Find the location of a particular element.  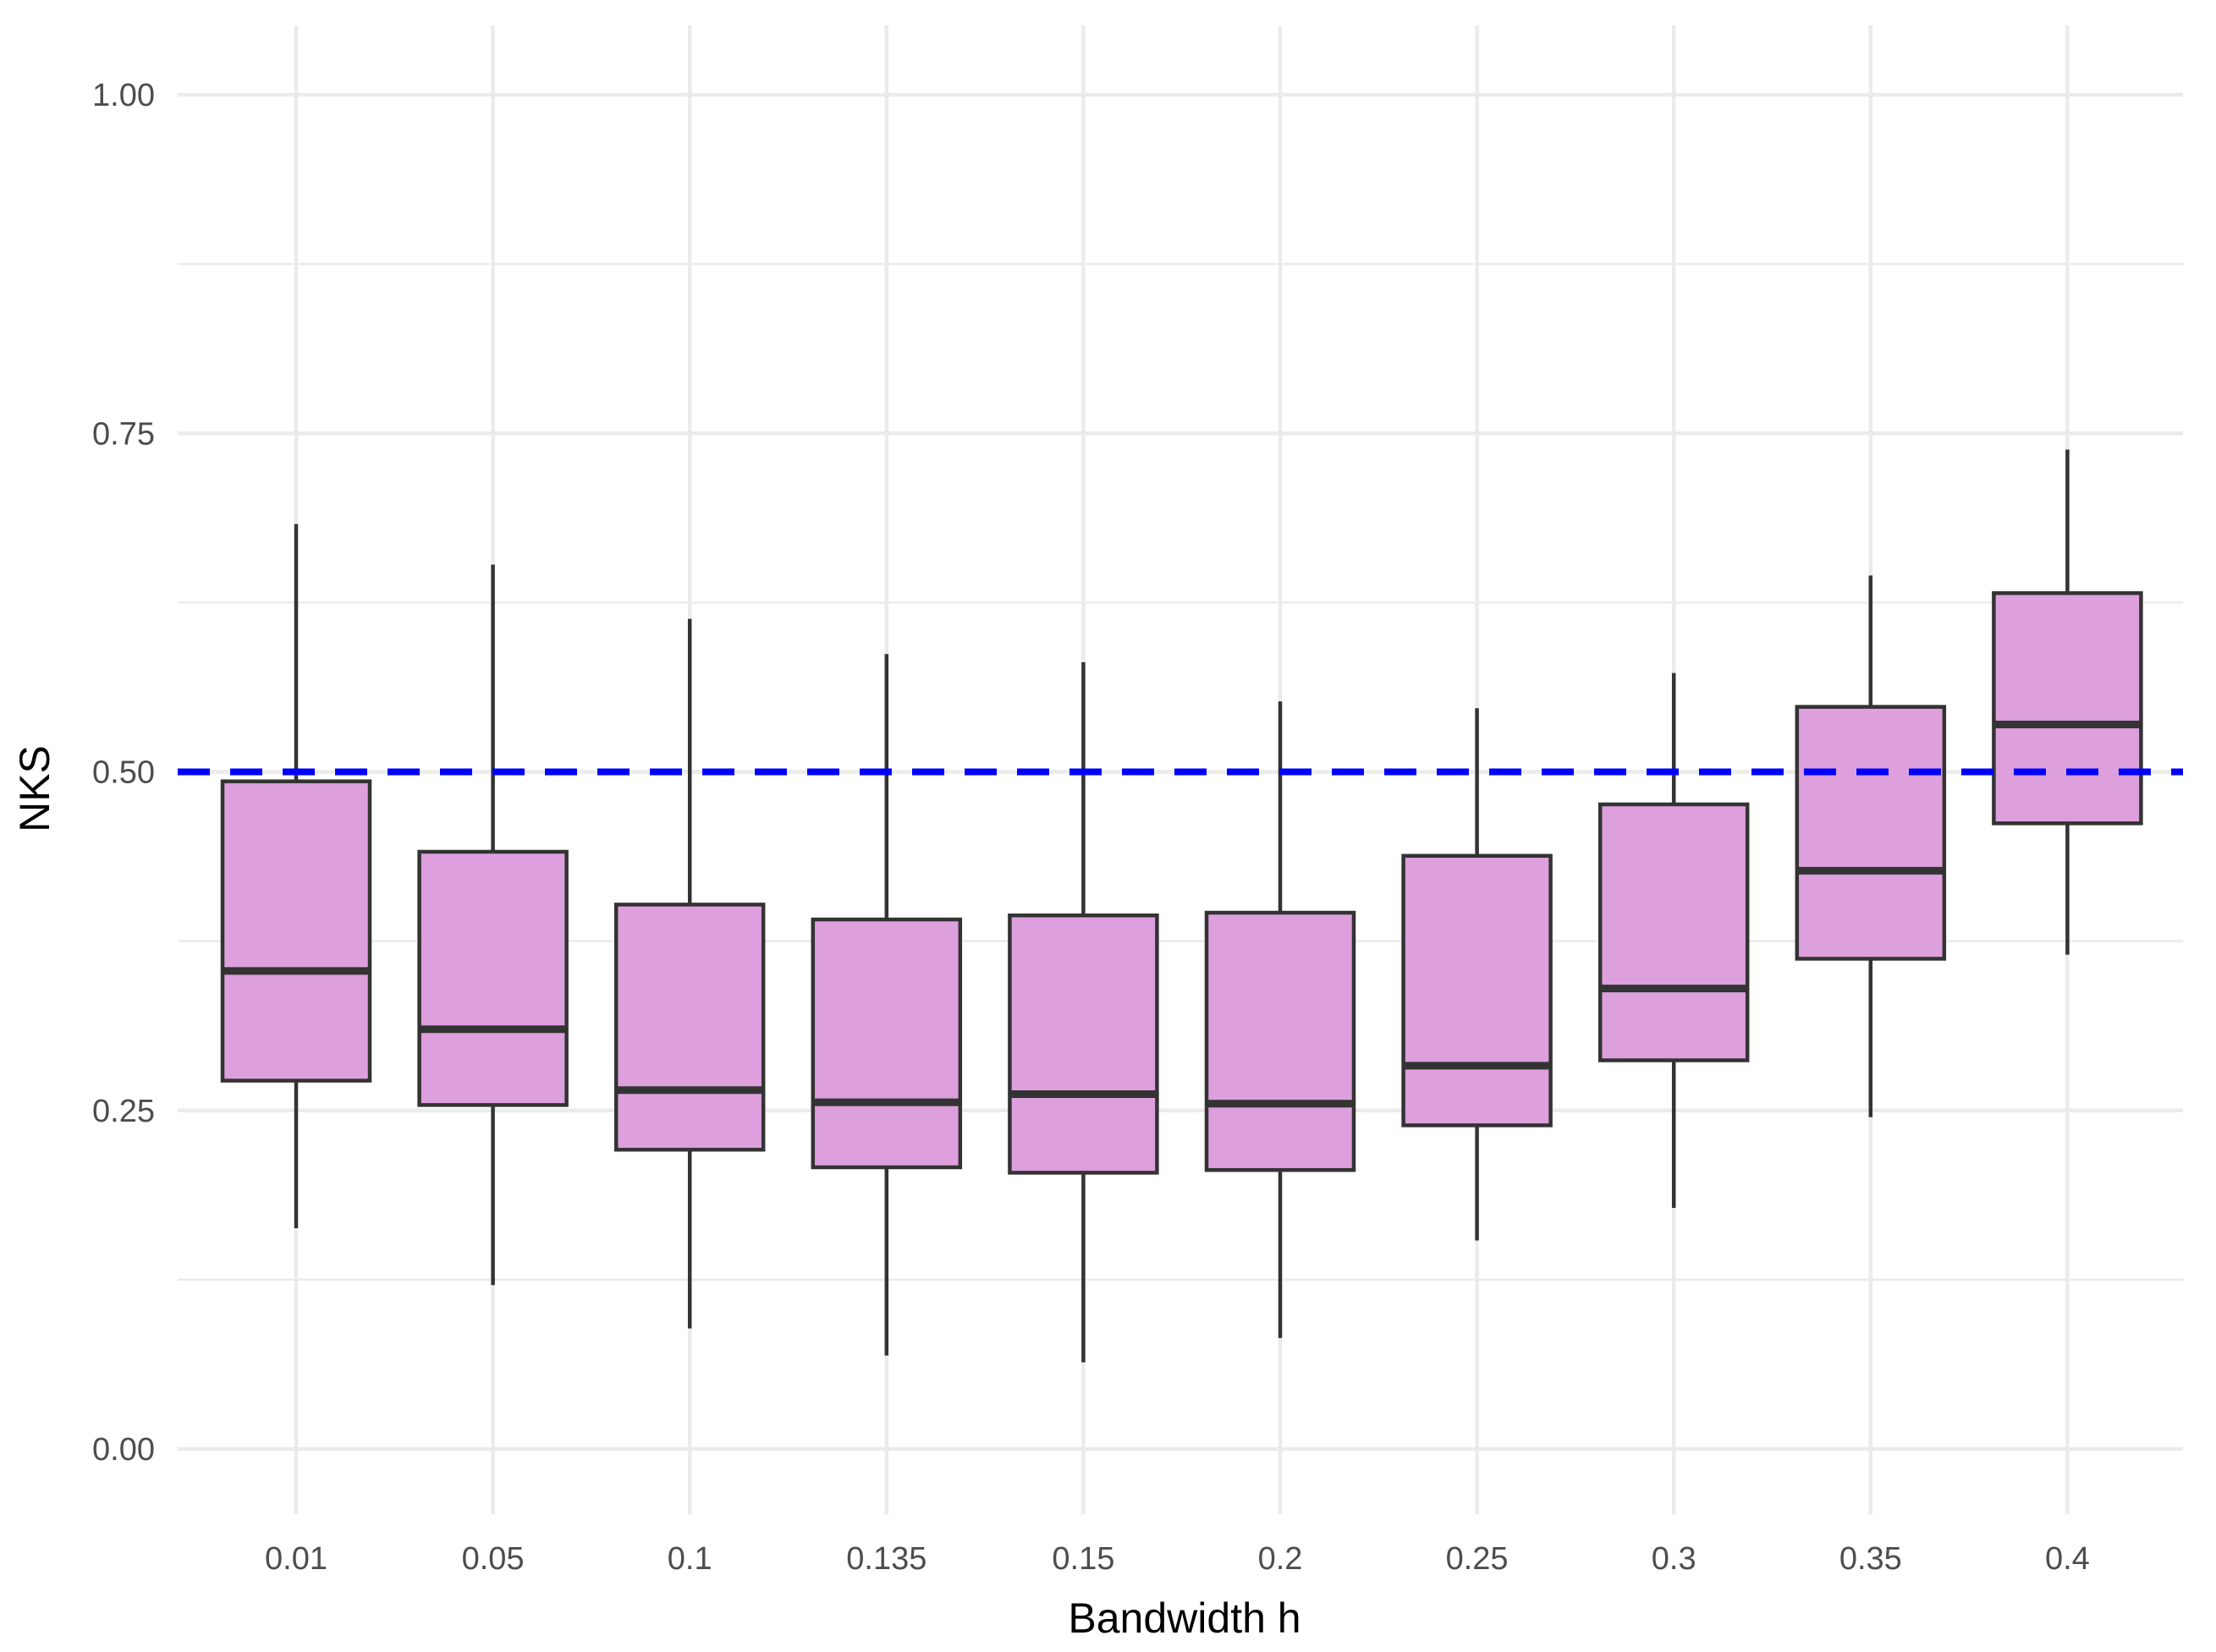

y-tick-label: 1.00 is located at coordinates (123, 95).